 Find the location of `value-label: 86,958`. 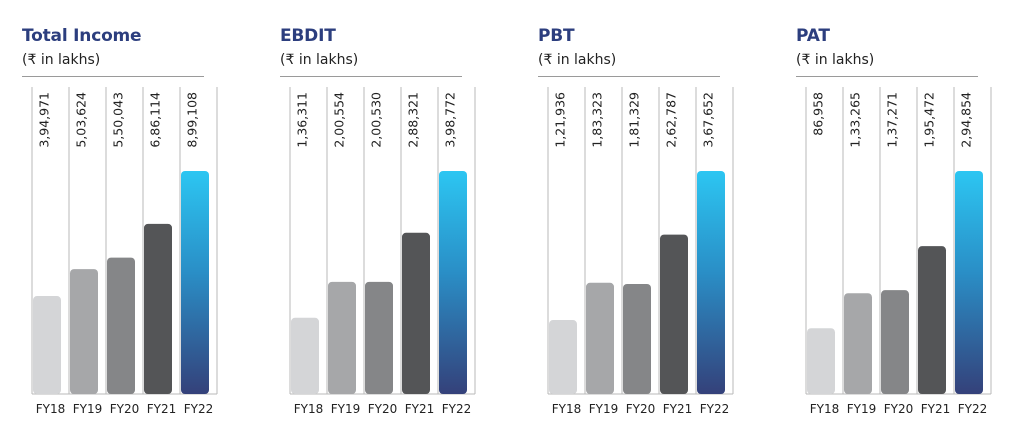

value-label: 86,958 is located at coordinates (818, 114).